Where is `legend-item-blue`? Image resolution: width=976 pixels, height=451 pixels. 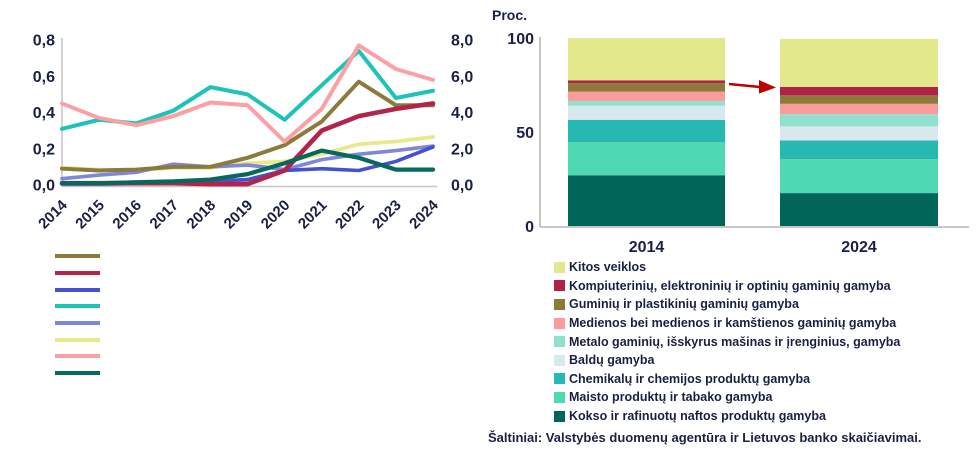
legend-item-blue is located at coordinates (77, 289).